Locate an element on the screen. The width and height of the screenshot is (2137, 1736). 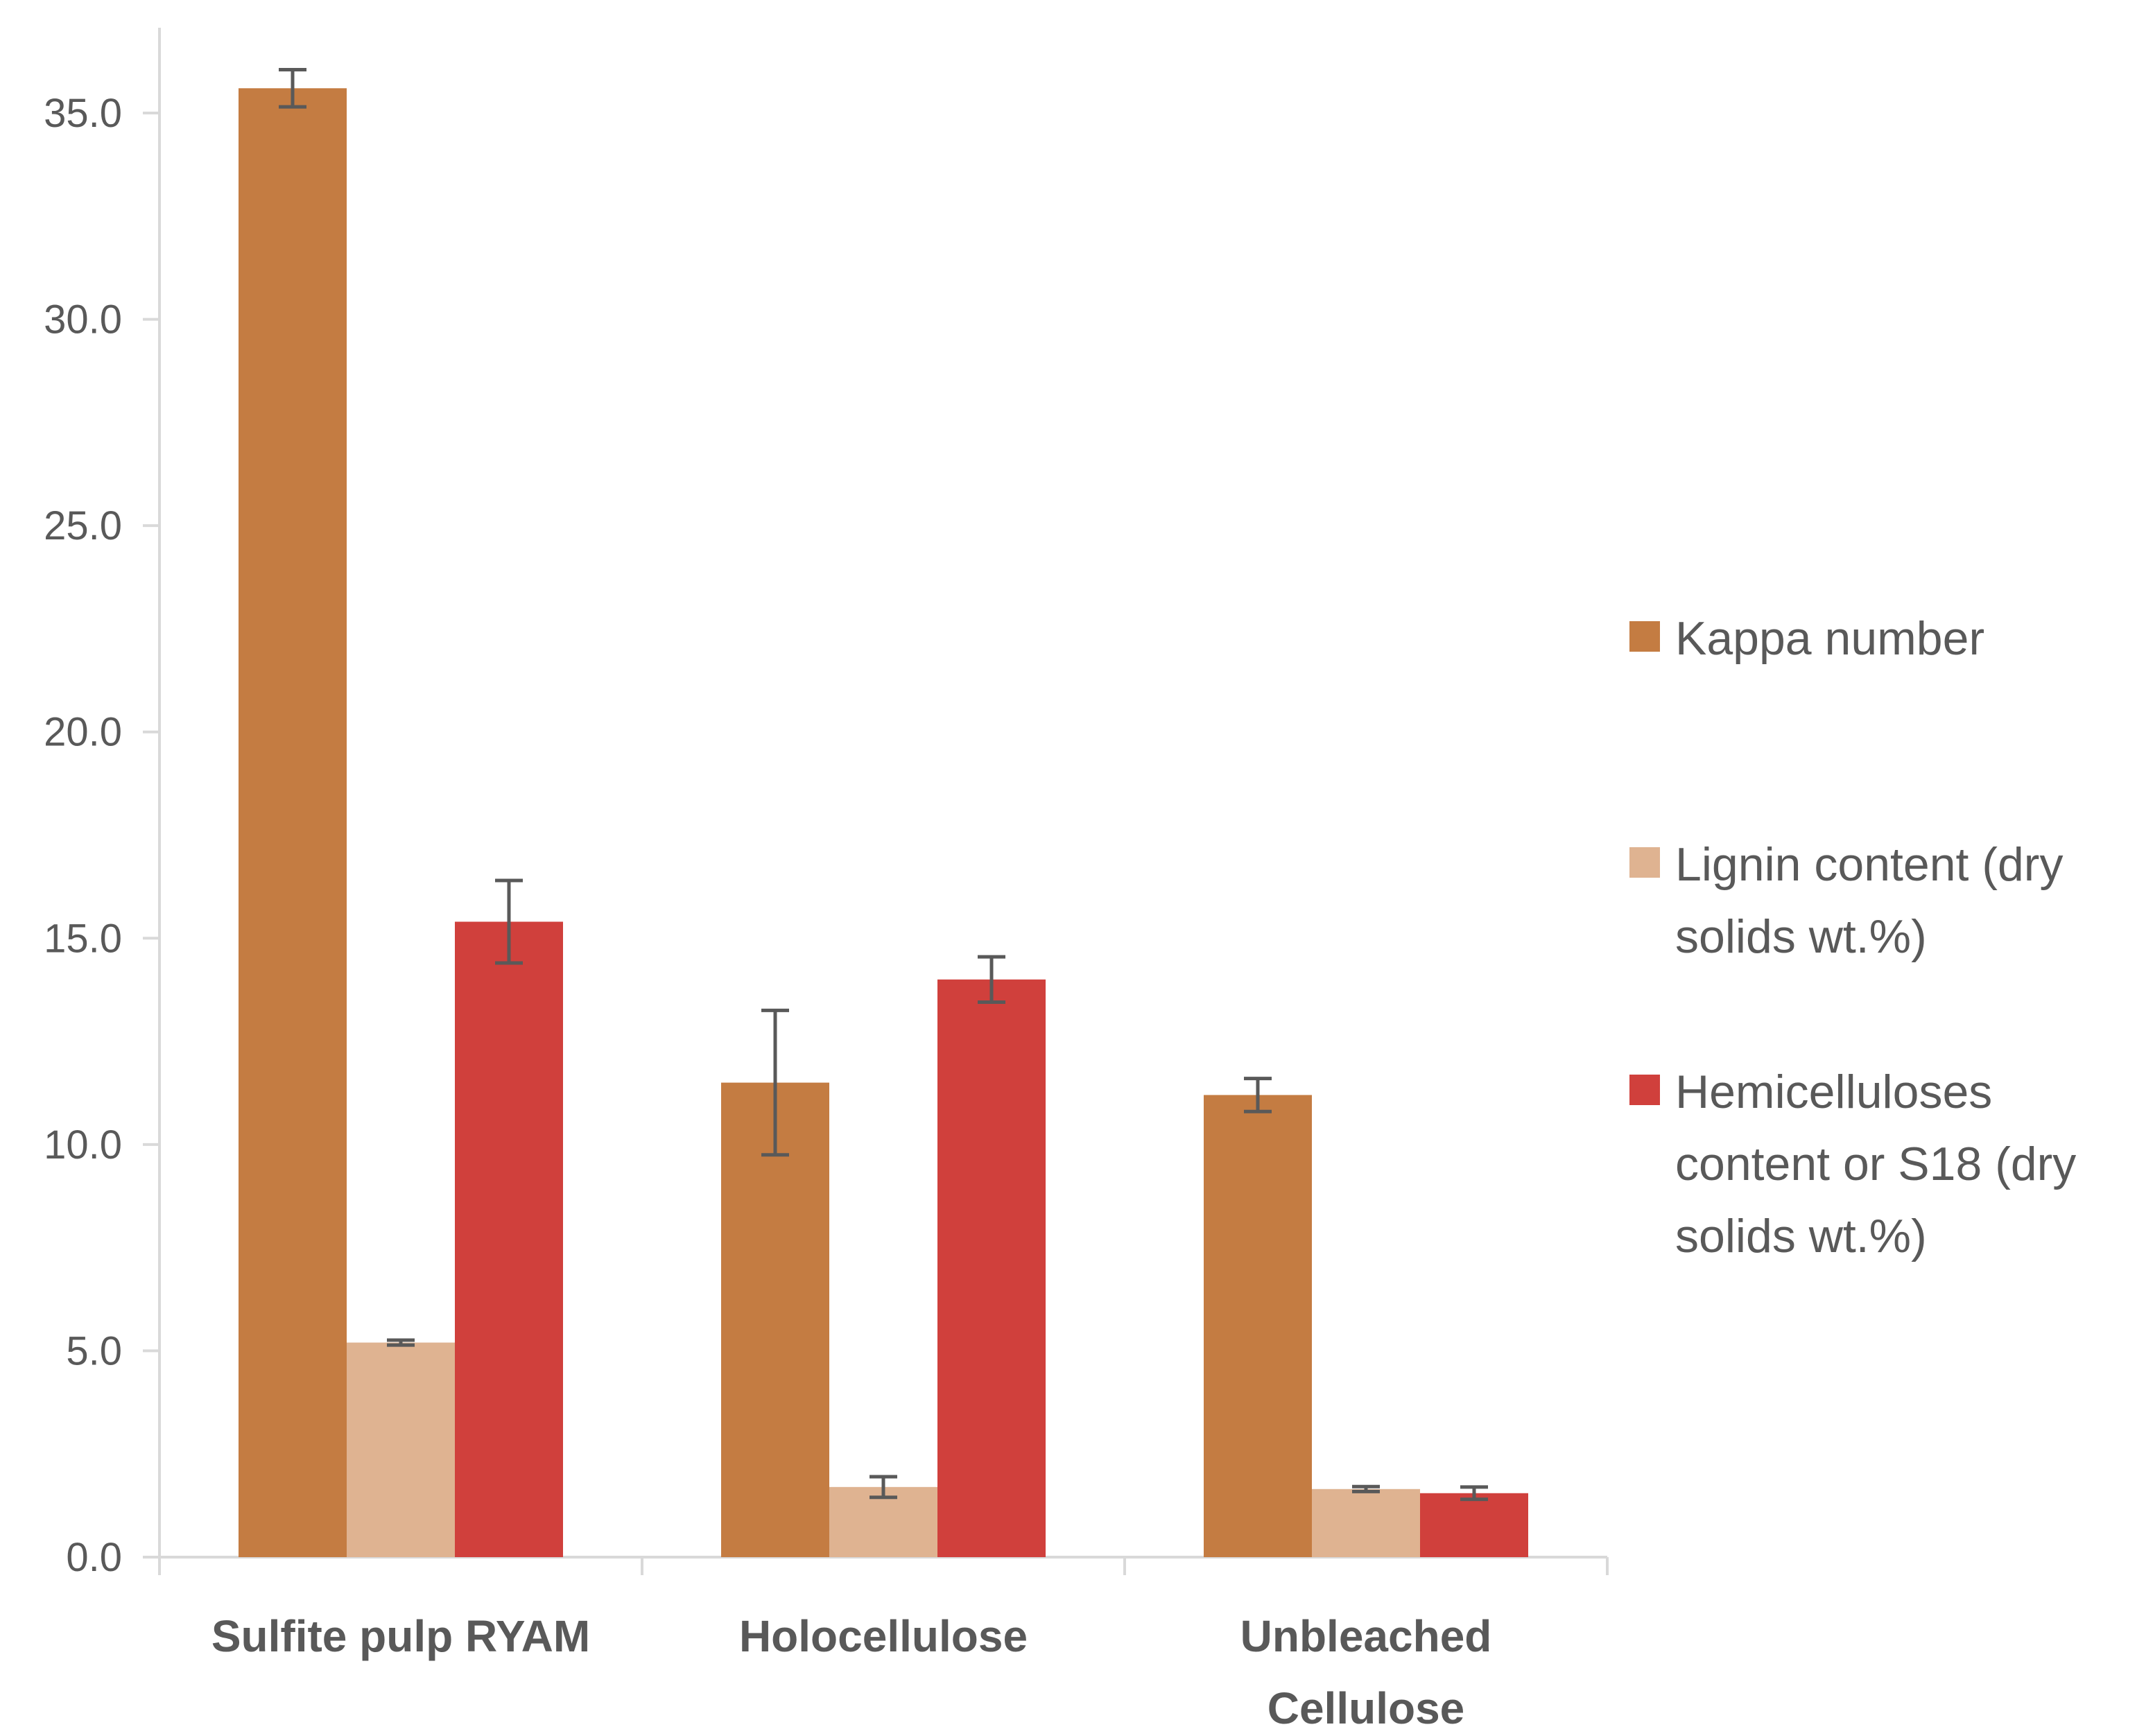
y-tick-label: 20.0 is located at coordinates (83, 733).